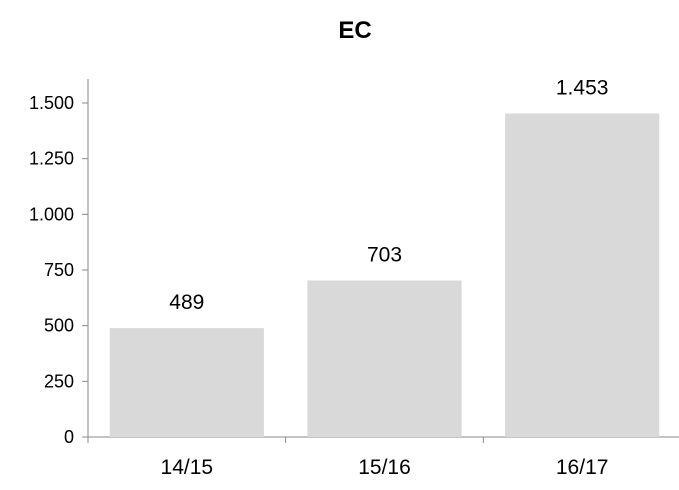  I want to click on x-axis: 14/15 15/16 16/17, so click(383, 457).